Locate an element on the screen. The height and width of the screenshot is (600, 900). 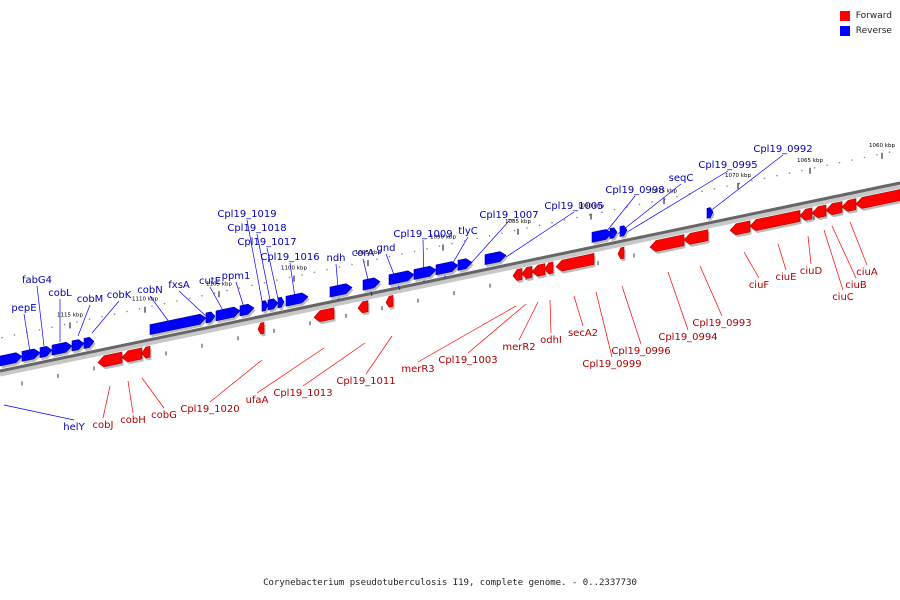
gene-arrow-pepe is located at coordinates (31, 356).